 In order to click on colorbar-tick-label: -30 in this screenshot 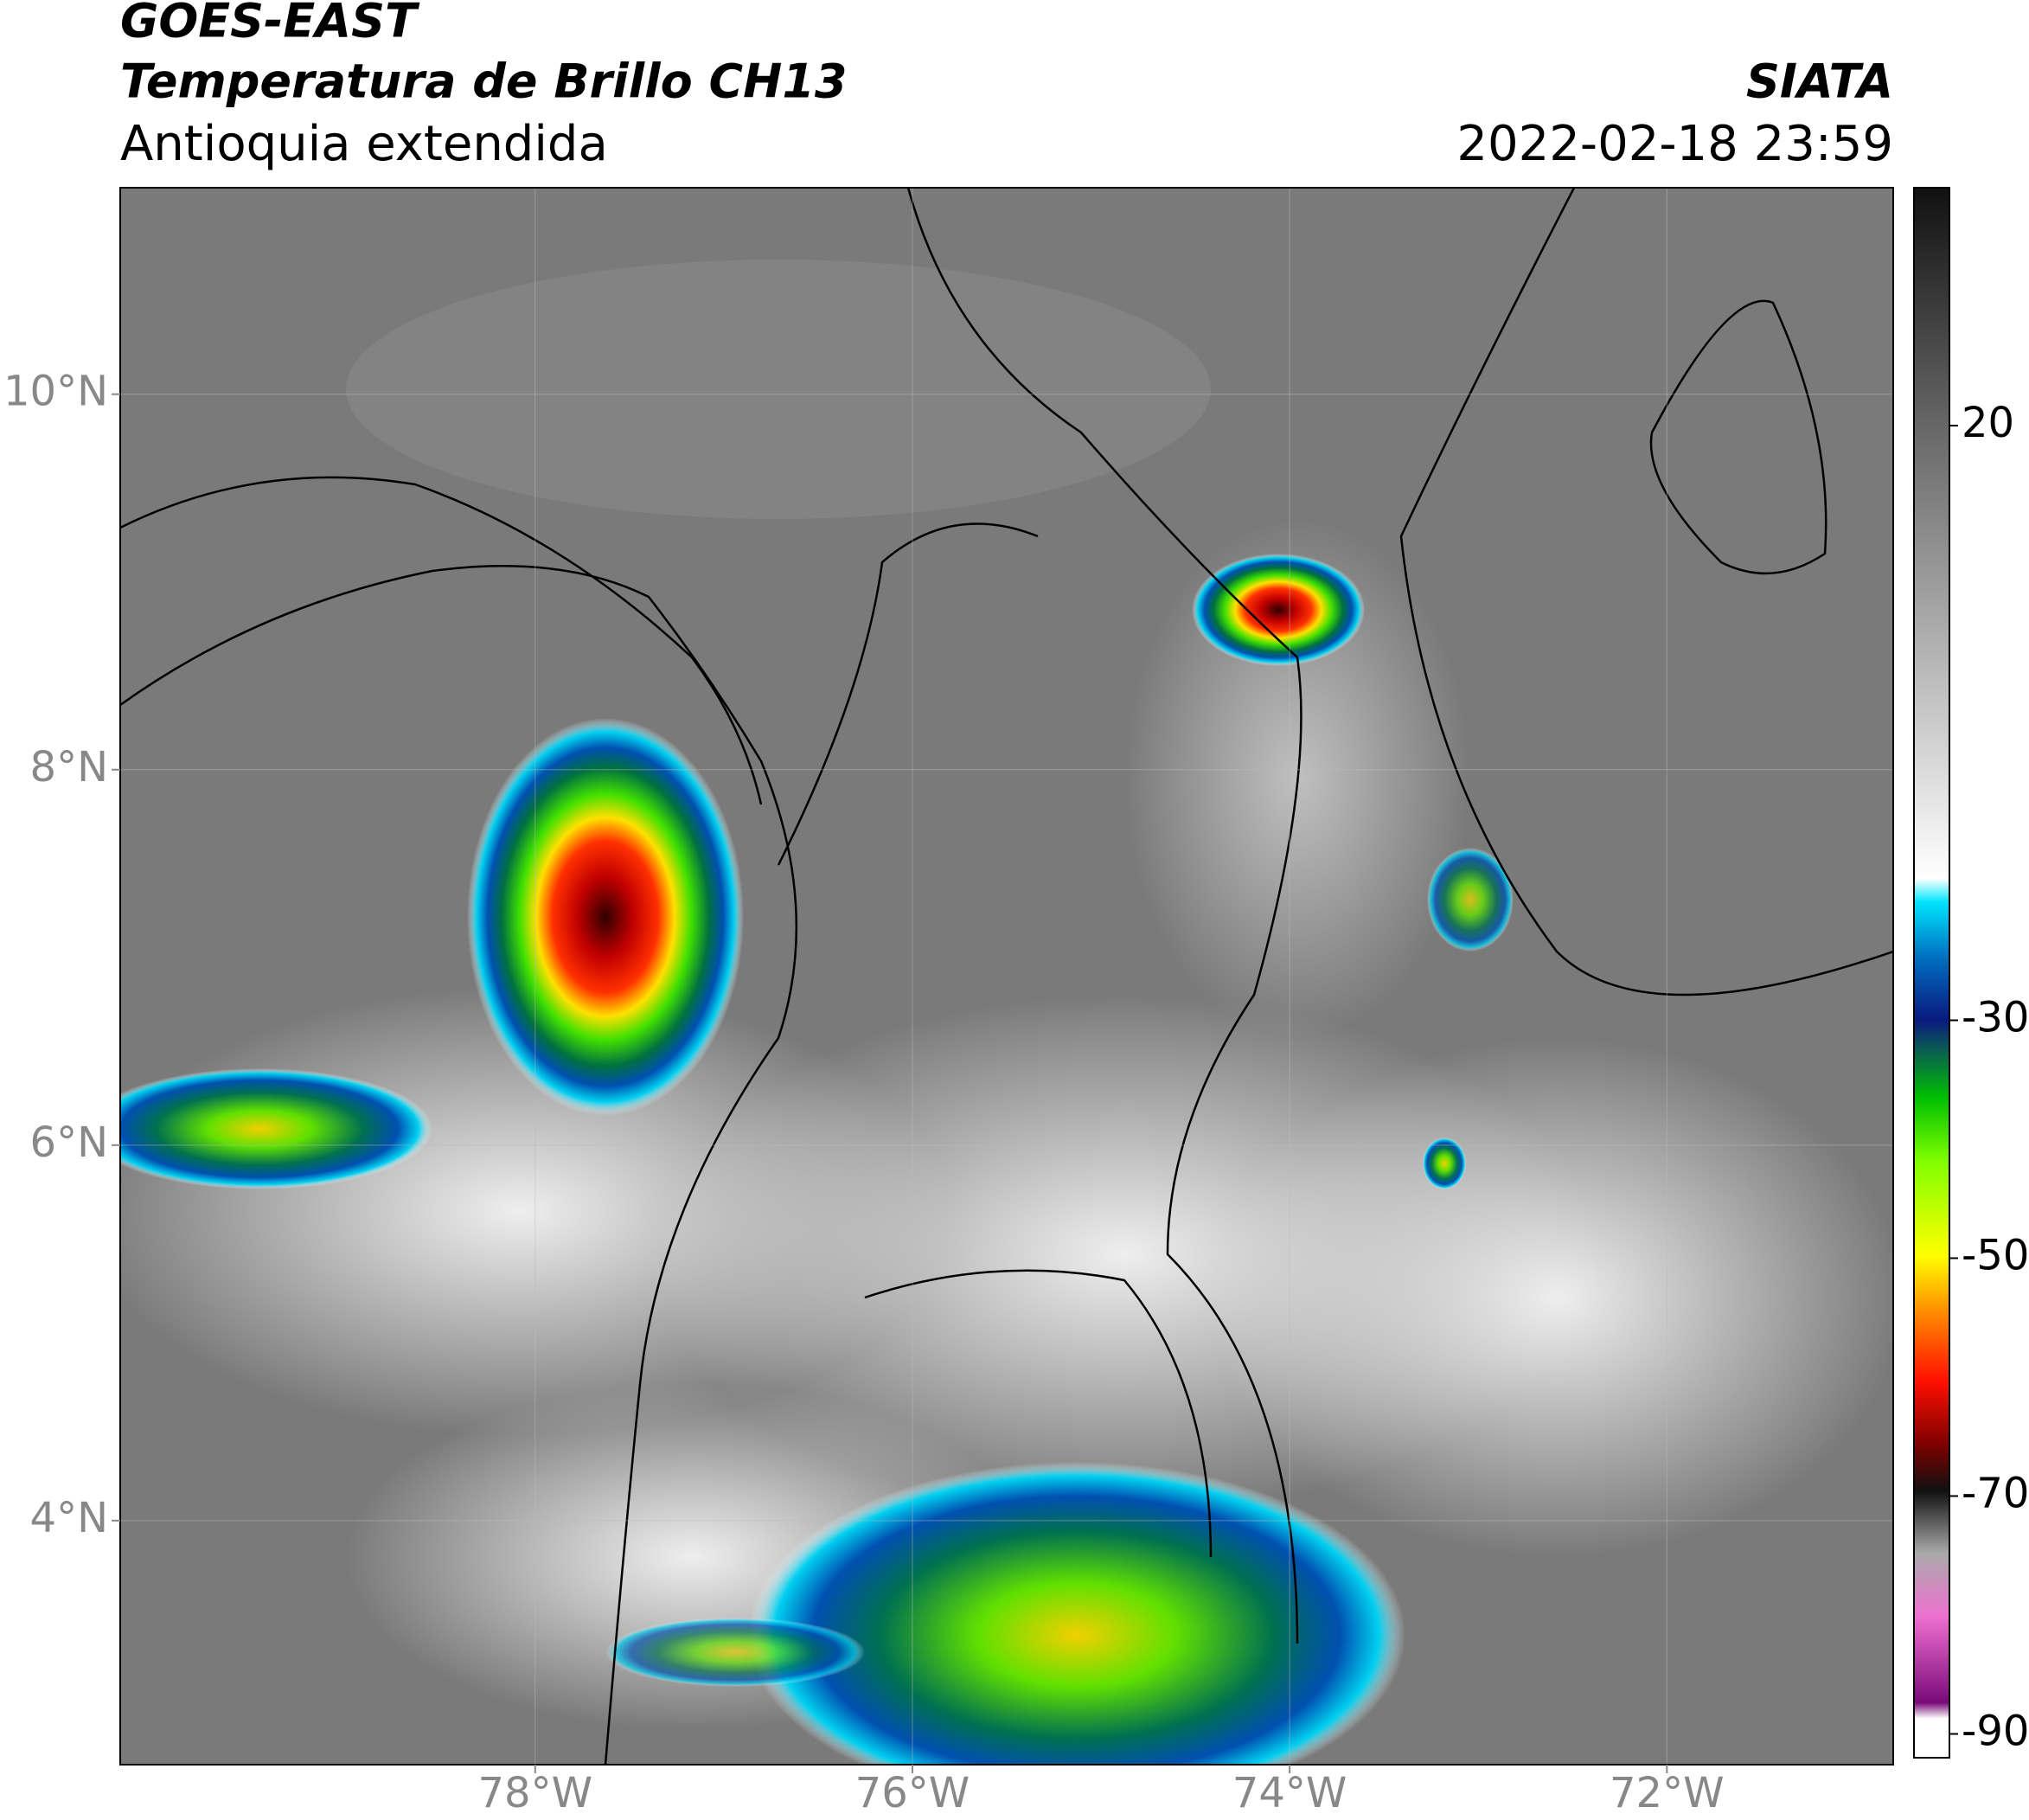, I will do `click(1995, 1018)`.